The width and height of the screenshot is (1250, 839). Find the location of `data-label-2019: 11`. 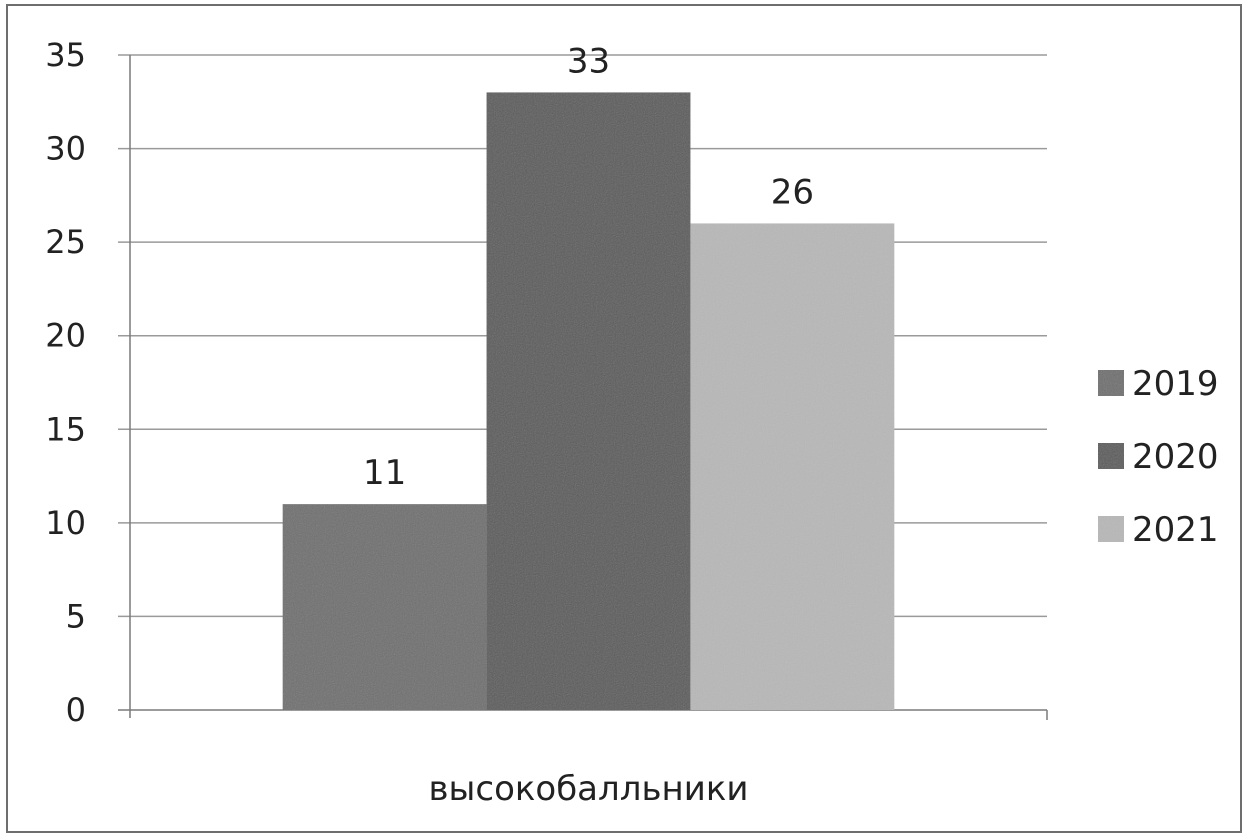

data-label-2019: 11 is located at coordinates (384, 473).